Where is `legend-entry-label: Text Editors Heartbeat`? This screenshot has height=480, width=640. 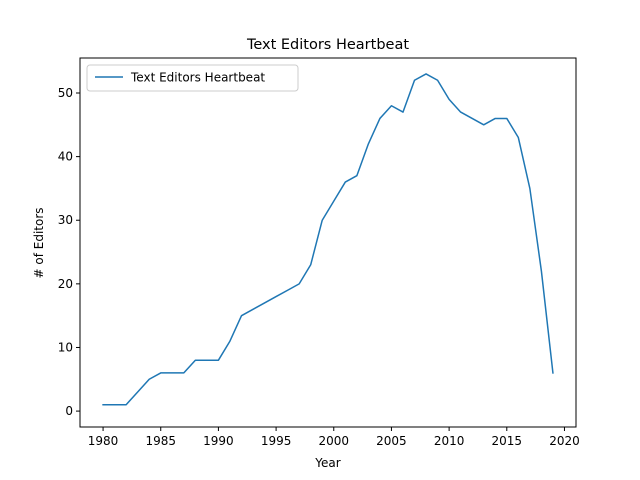 legend-entry-label: Text Editors Heartbeat is located at coordinates (197, 78).